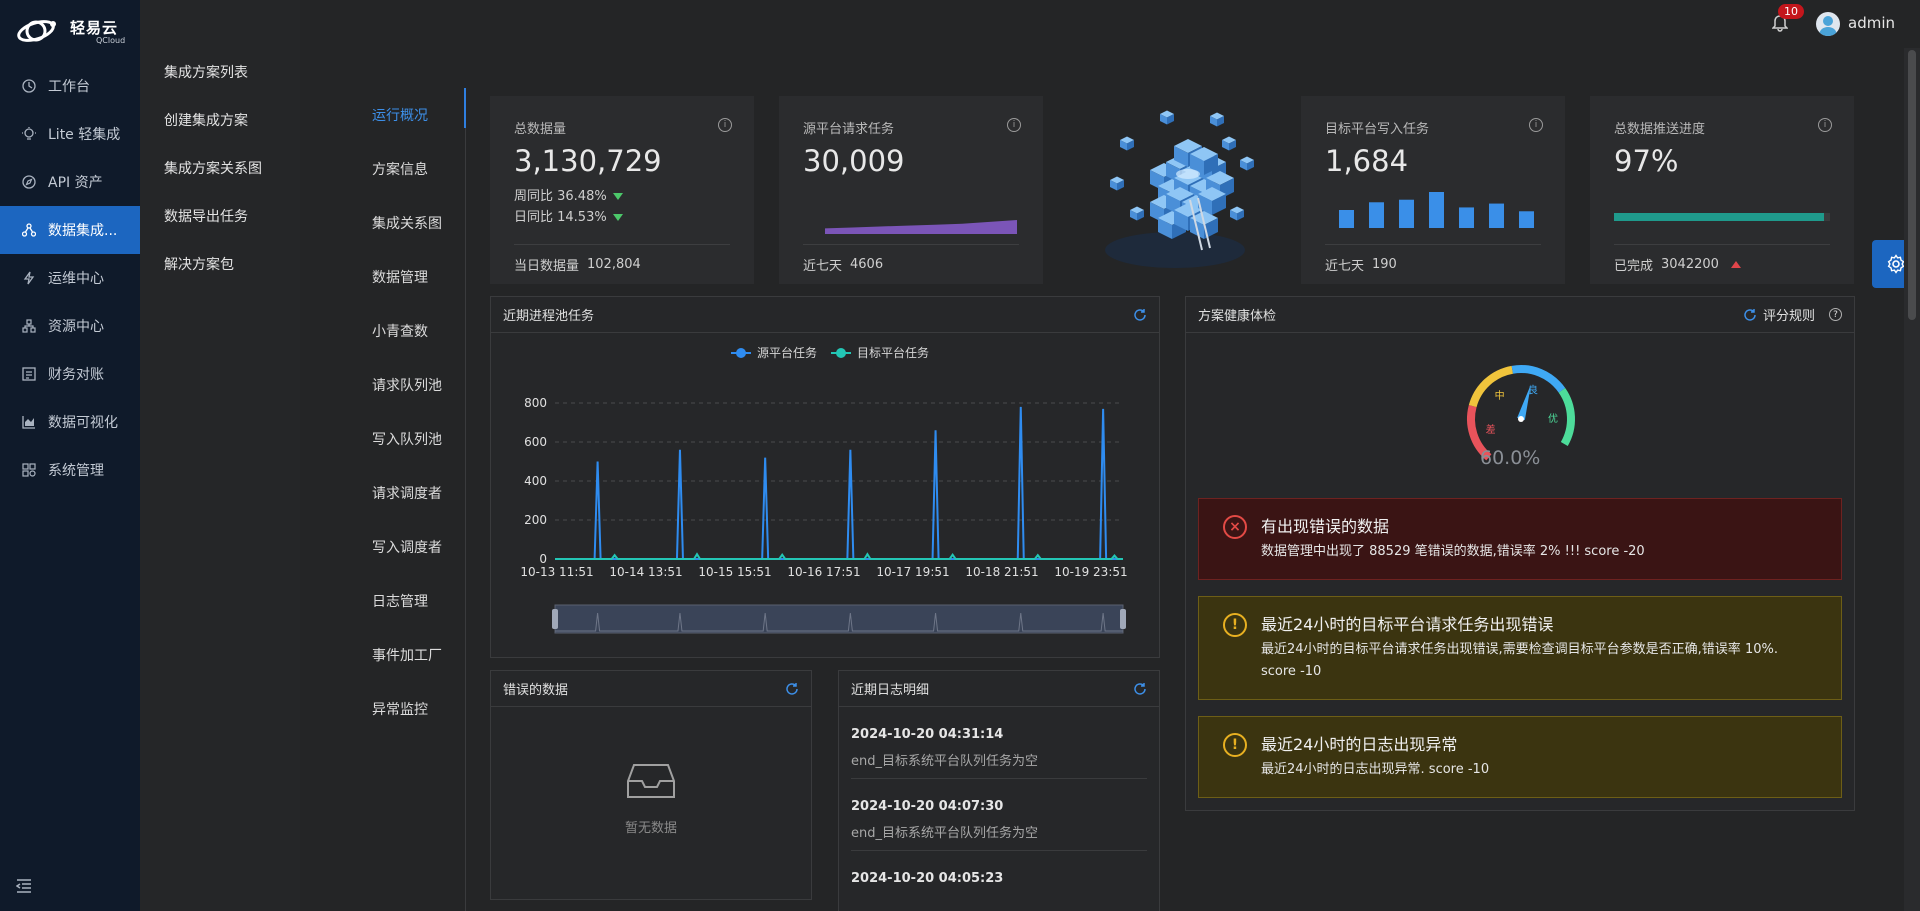 The height and width of the screenshot is (911, 1920). Describe the element at coordinates (911, 190) in the screenshot. I see `stat-card-source: 源平台请求任务 i 30,009 近七天 4606` at that location.